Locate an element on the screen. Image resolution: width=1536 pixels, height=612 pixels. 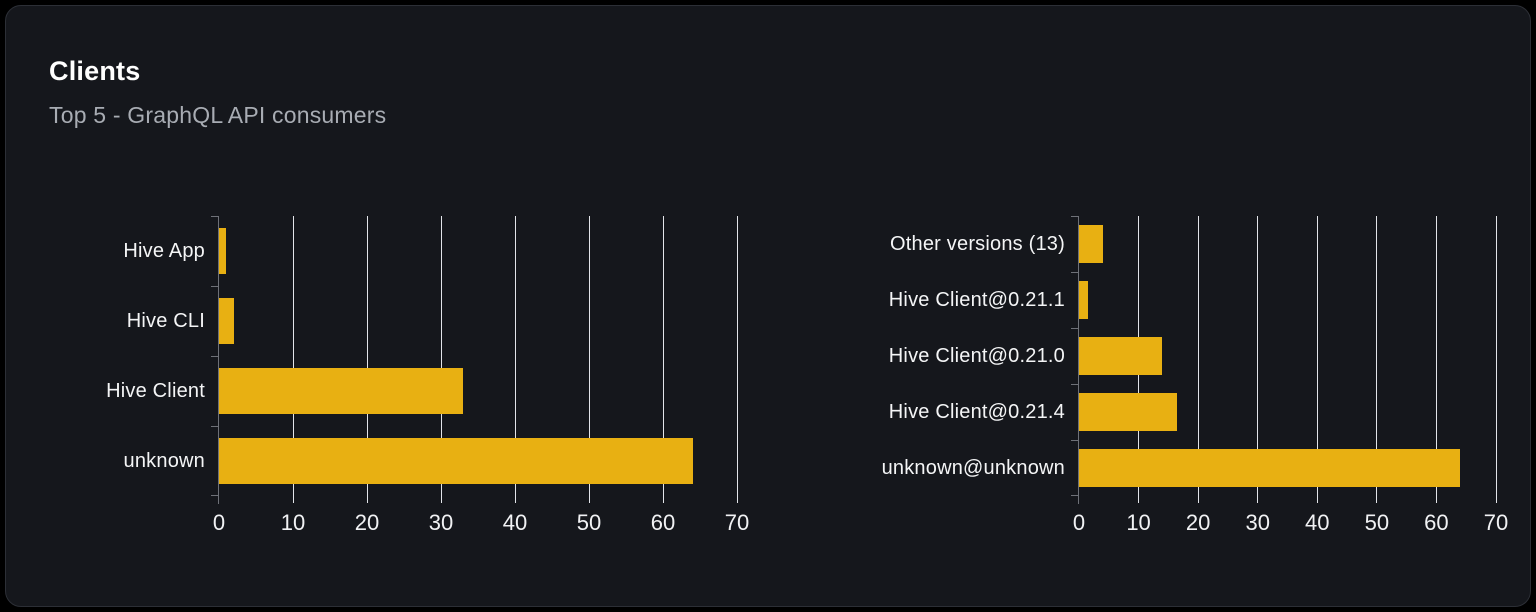
category-label: Other versions (13) is located at coordinates (977, 244).